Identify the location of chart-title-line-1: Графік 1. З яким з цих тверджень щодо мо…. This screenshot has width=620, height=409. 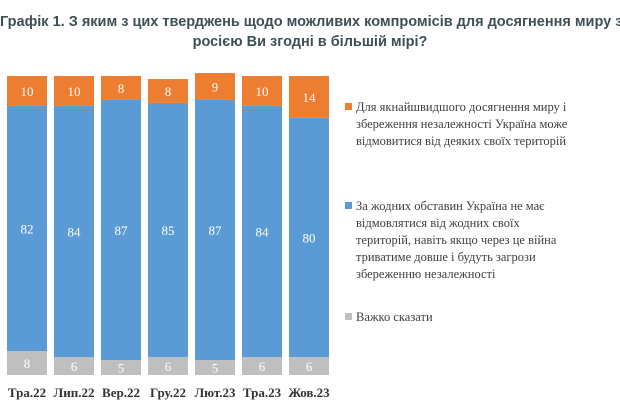
(310, 22).